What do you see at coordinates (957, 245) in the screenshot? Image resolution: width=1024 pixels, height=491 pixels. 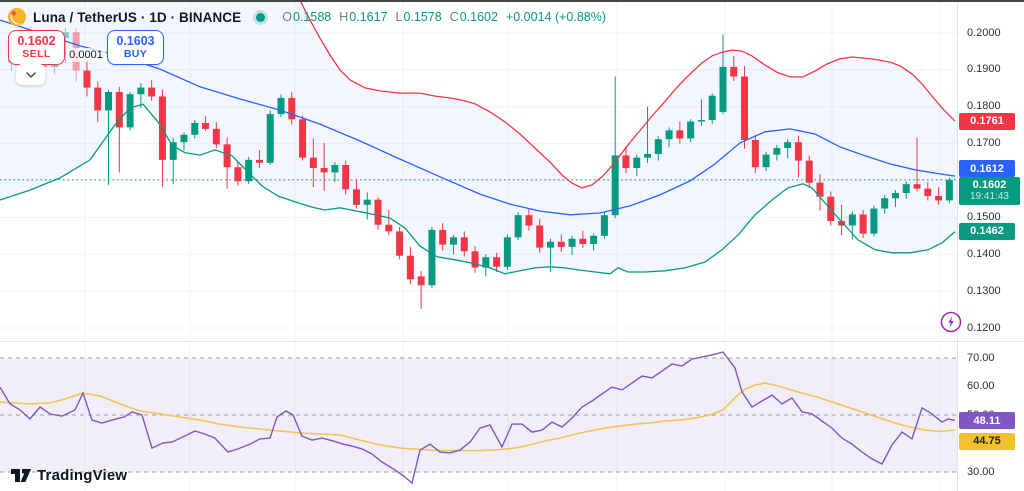 I see `price-axis-separator` at bounding box center [957, 245].